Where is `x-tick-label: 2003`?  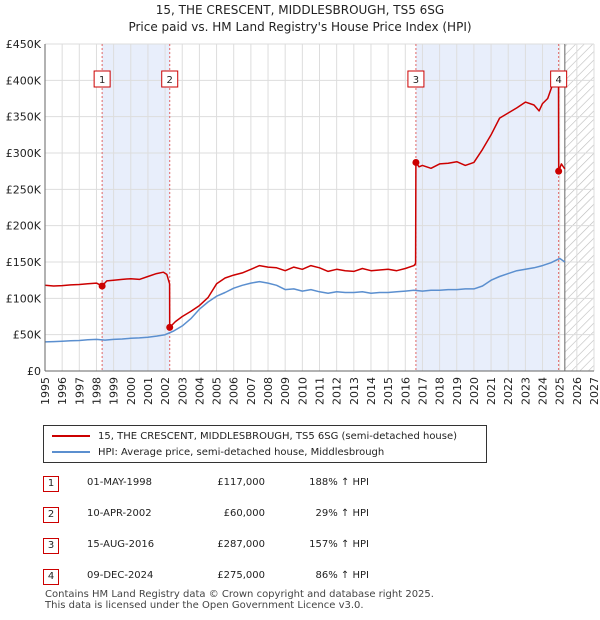 x-tick-label: 2003 is located at coordinates (182, 391).